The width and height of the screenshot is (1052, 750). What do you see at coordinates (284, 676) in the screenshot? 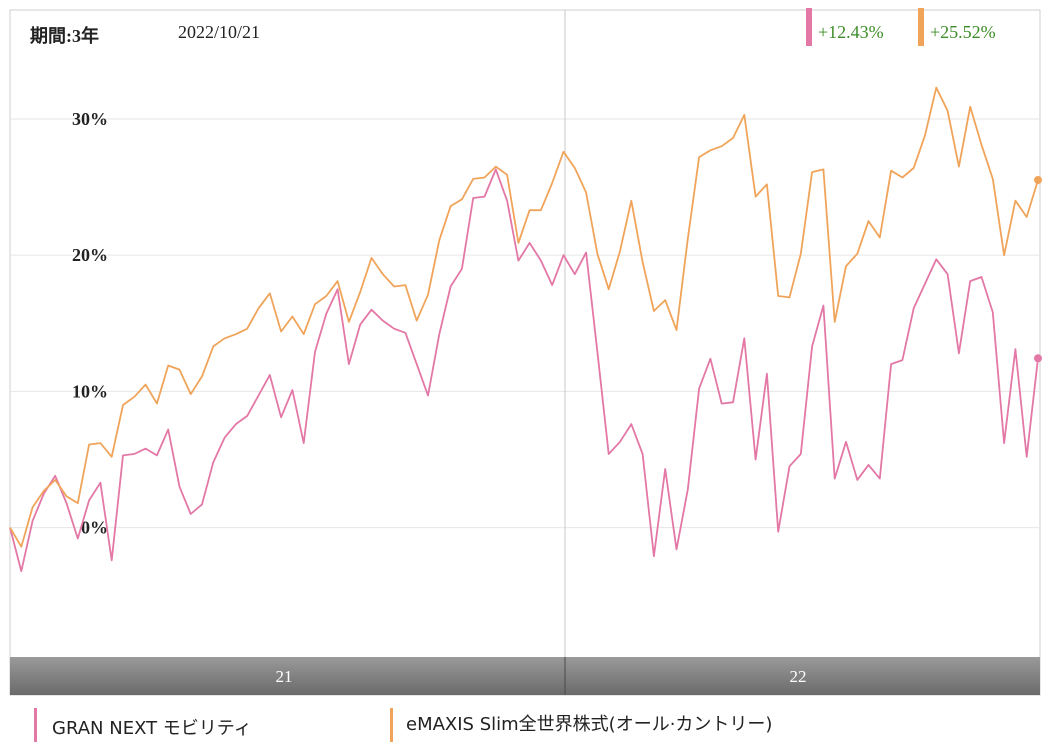
I see `x-axis-label-21: 21` at bounding box center [284, 676].